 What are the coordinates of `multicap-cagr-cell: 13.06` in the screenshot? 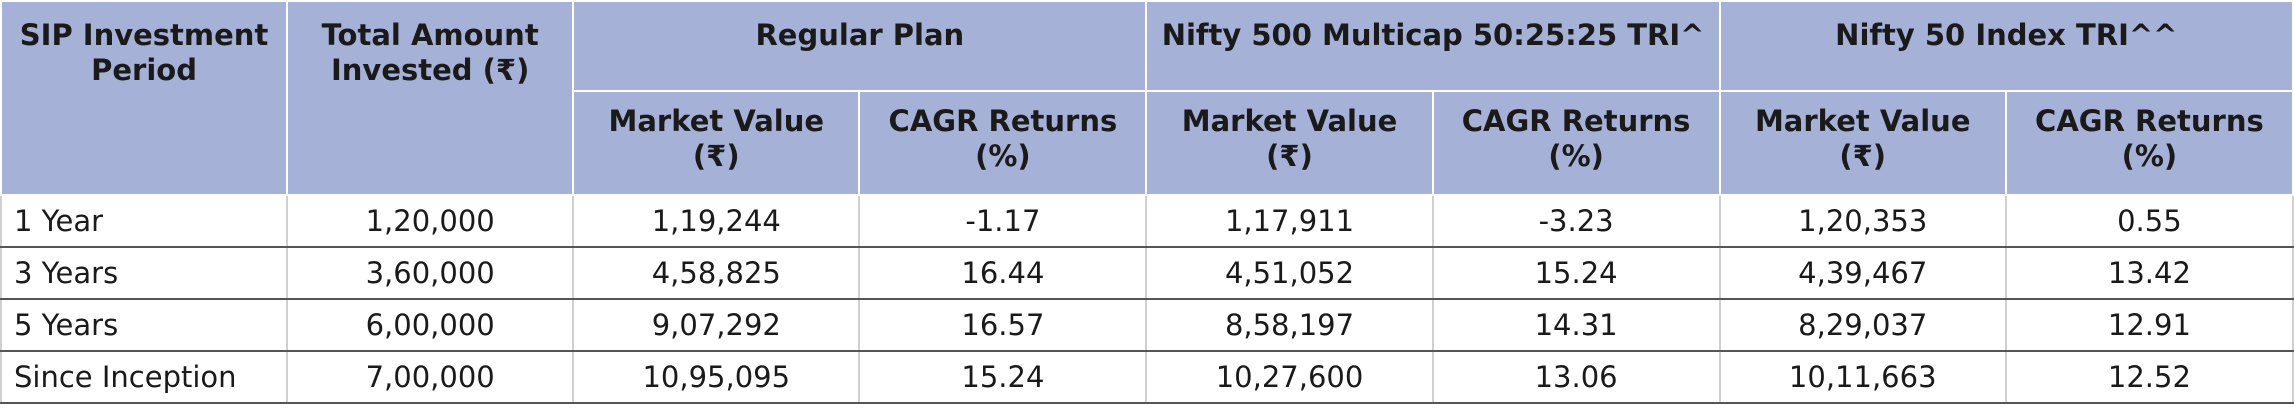 It's located at (1576, 377).